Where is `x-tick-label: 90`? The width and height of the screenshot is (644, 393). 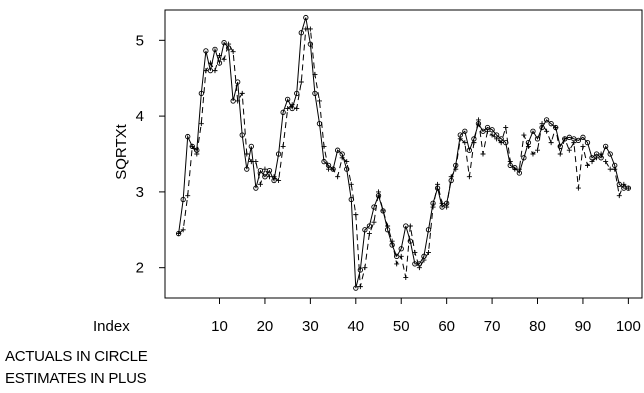 x-tick-label: 90 is located at coordinates (583, 326).